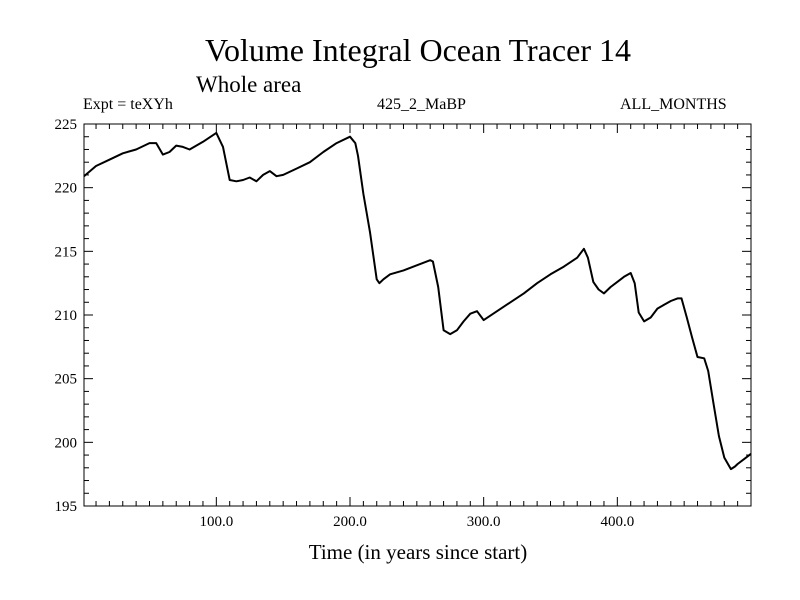 The height and width of the screenshot is (600, 800). I want to click on x-tick-label: 300.0, so click(484, 522).